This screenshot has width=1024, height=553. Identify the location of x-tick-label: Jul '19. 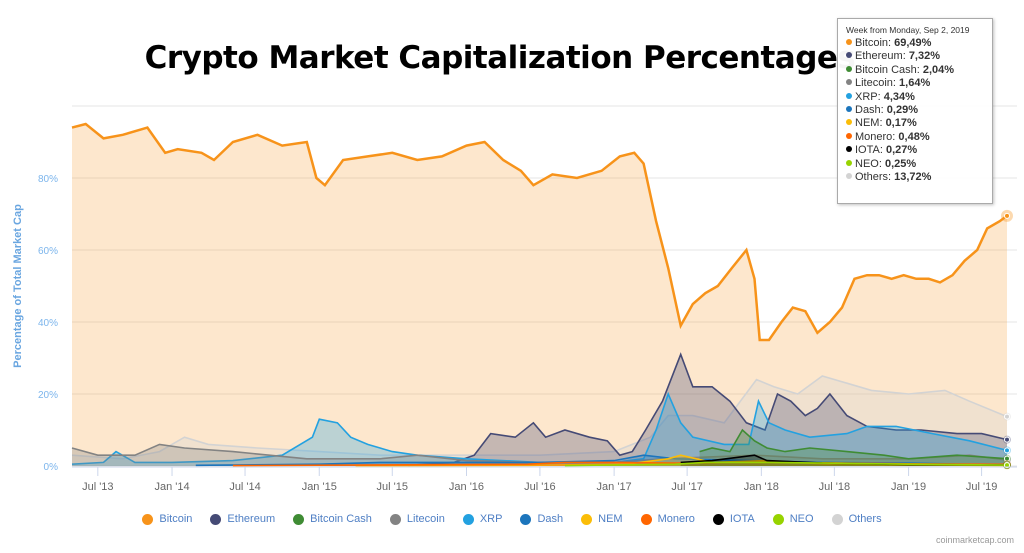
(981, 487).